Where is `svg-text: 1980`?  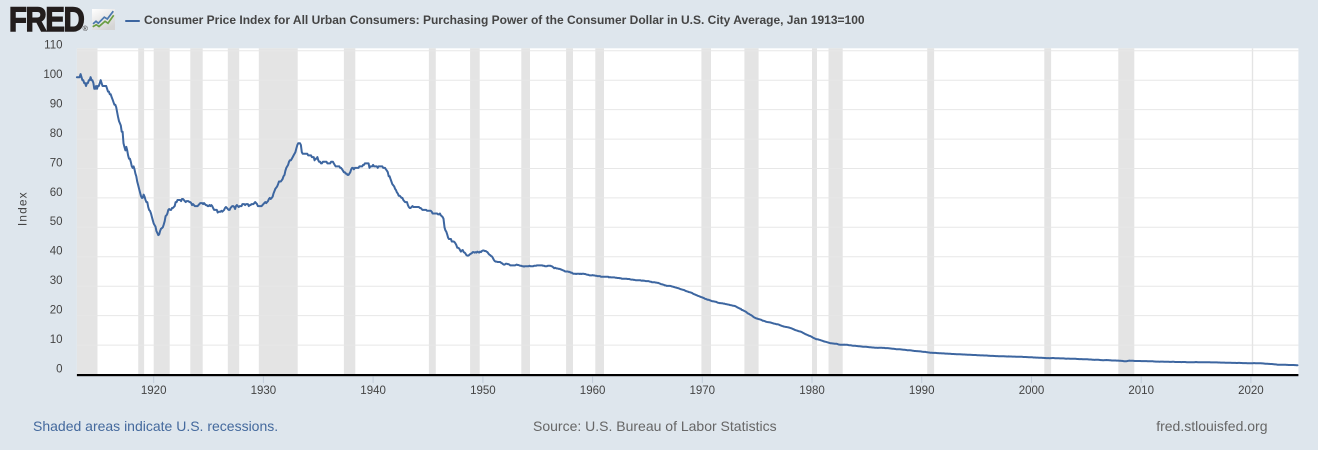 svg-text: 1980 is located at coordinates (812, 391).